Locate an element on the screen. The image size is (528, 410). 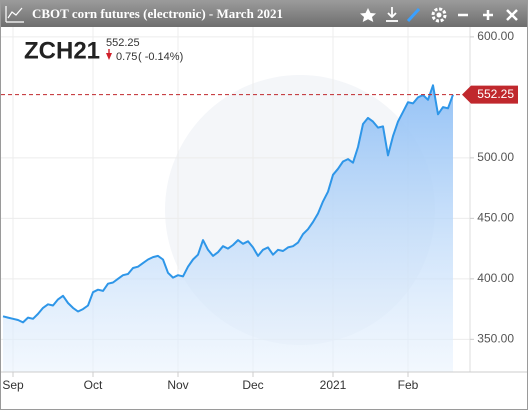
change: 0.75 is located at coordinates (126, 57).